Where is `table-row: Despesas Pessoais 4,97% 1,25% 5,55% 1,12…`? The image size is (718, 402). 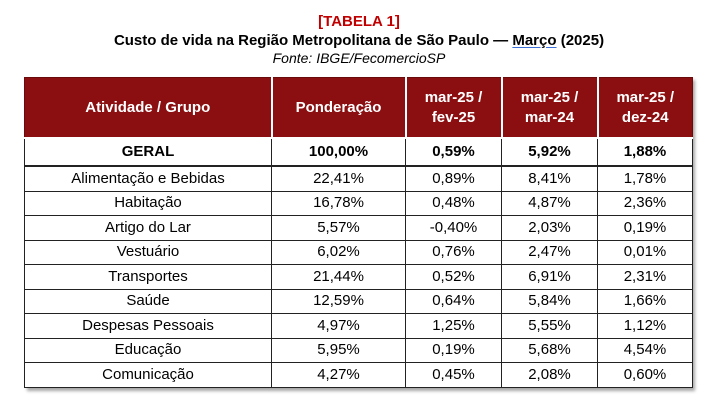 table-row: Despesas Pessoais 4,97% 1,25% 5,55% 1,12… is located at coordinates (358, 326).